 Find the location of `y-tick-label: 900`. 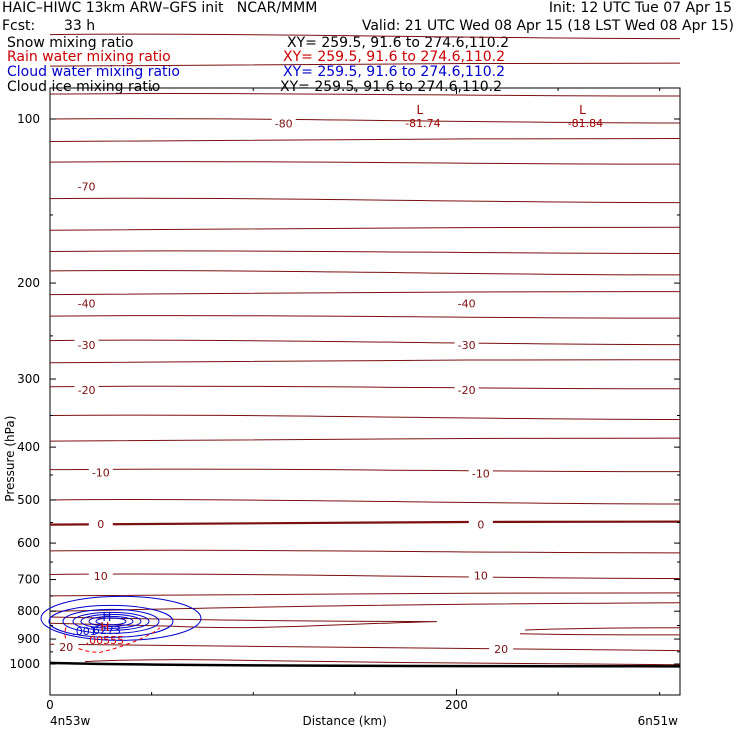

y-tick-label: 900 is located at coordinates (28, 639).